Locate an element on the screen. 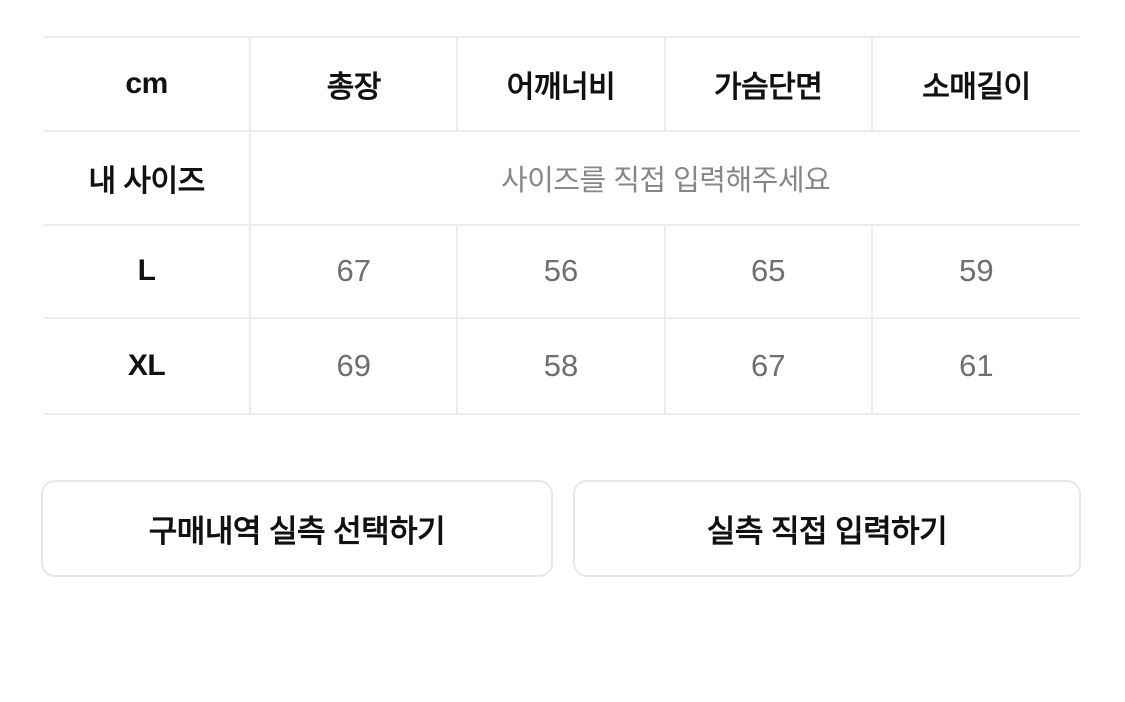 The width and height of the screenshot is (1125, 702). select-purchase-measurement-button: 구매내역 실측 선택하기 is located at coordinates (297, 528).